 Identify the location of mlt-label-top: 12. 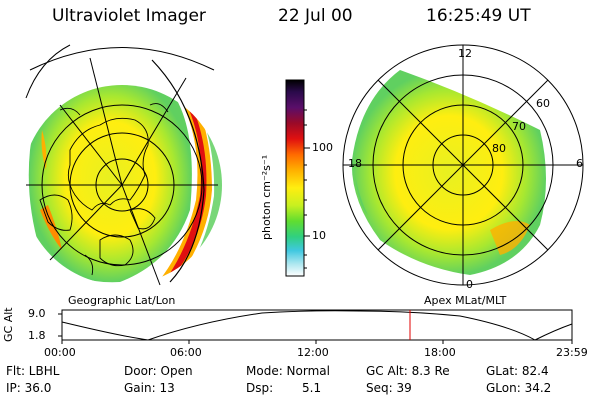
(465, 53).